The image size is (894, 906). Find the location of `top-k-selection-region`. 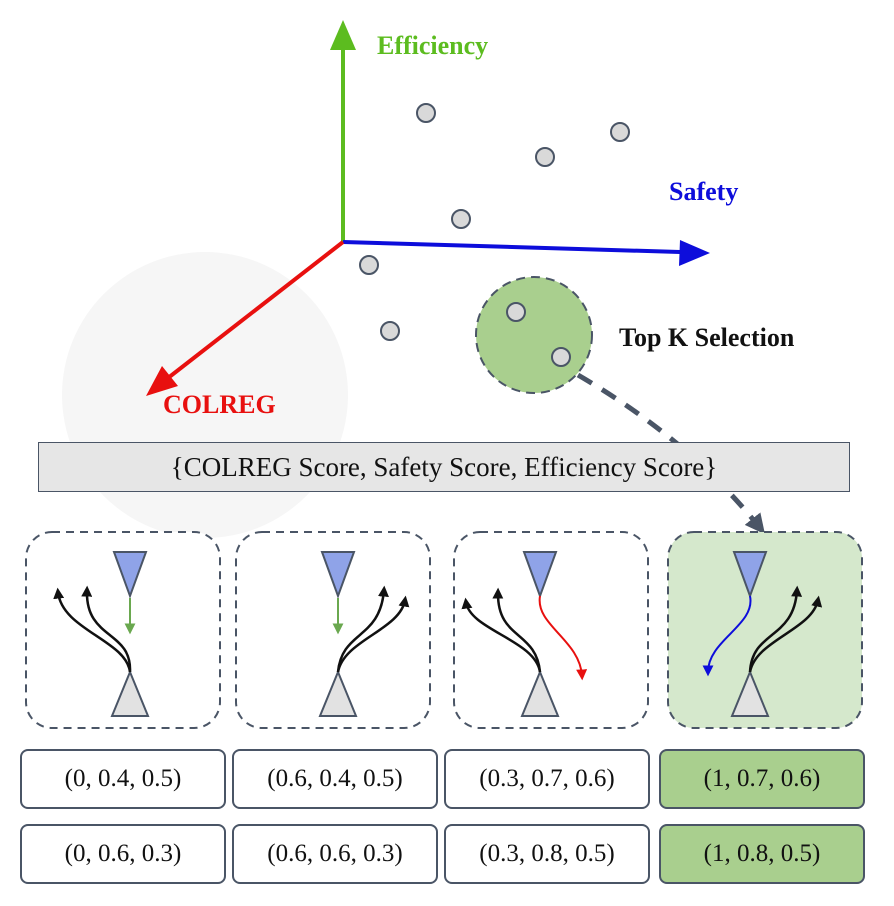

top-k-selection-region is located at coordinates (534, 335).